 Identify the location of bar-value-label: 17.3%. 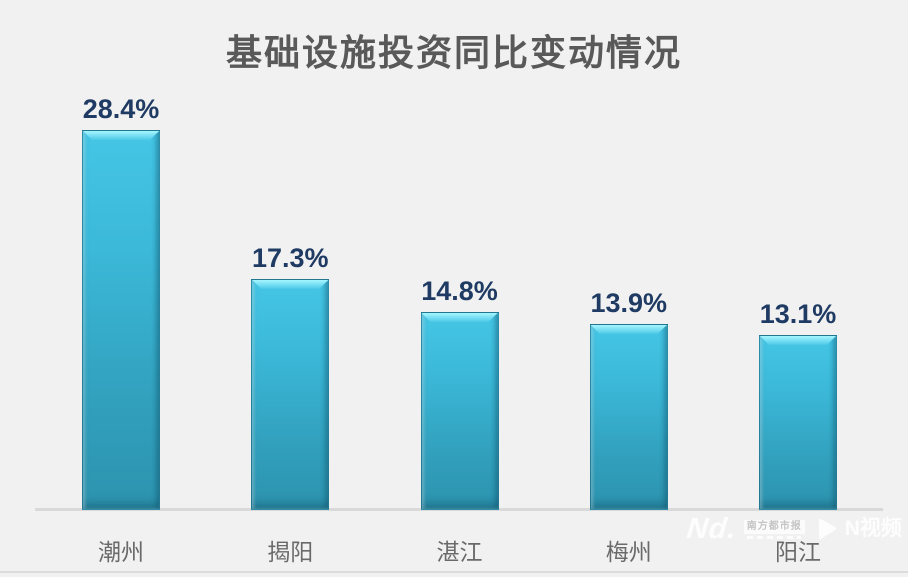
(290, 258).